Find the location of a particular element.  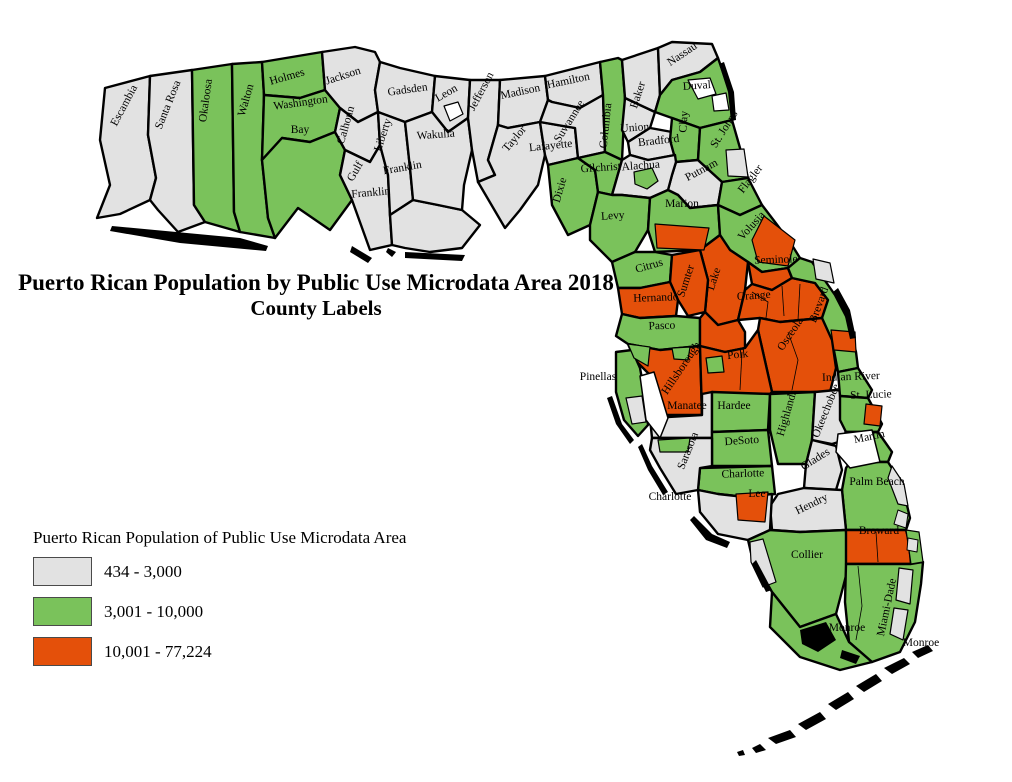

county-wakulla is located at coordinates (438, 161).